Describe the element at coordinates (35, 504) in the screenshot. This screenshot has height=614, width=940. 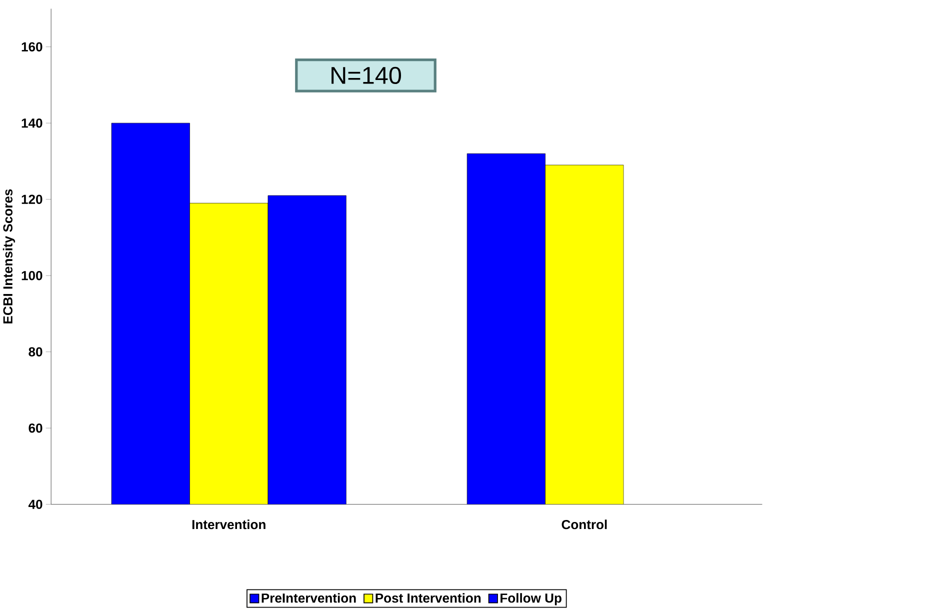
I see `y-tick-label: 40` at that location.